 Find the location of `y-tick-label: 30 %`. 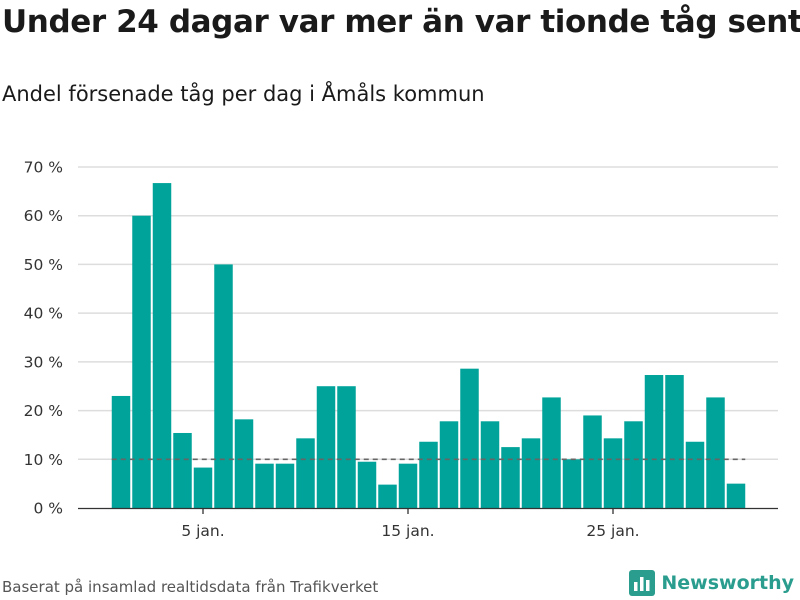

y-tick-label: 30 % is located at coordinates (43, 362).